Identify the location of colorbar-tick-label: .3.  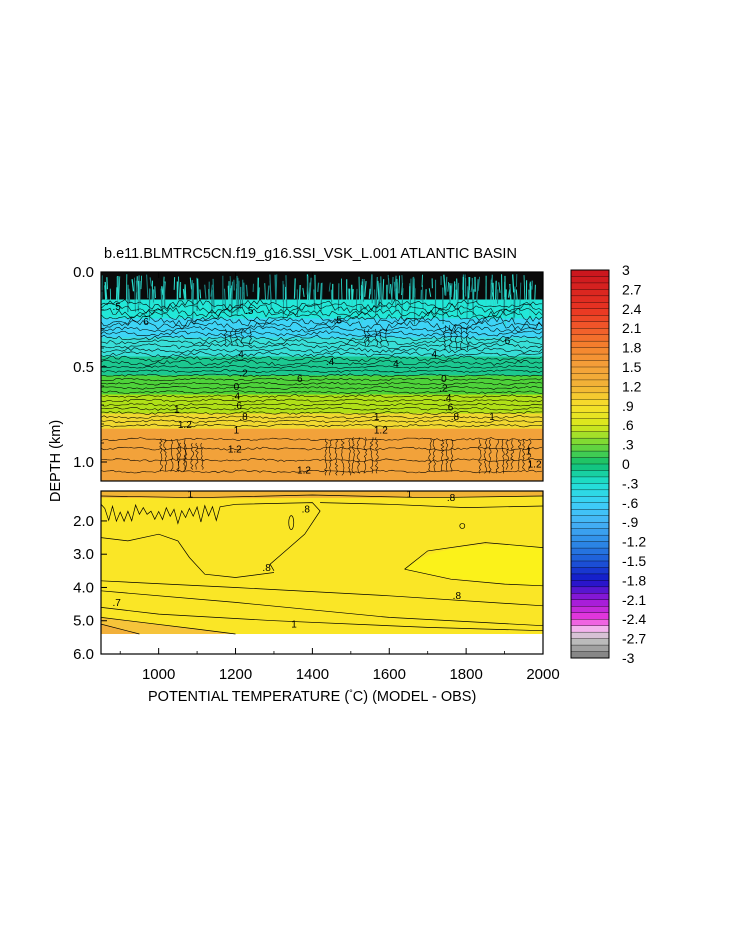
(628, 445).